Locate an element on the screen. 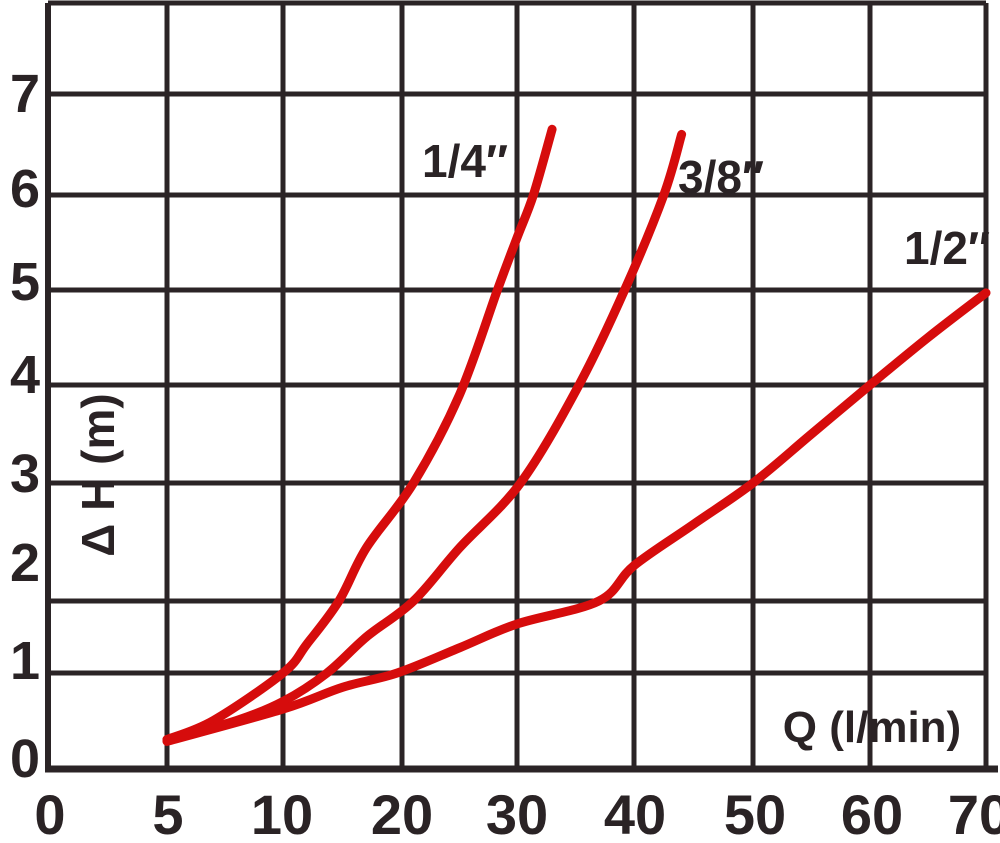 The image size is (1000, 843). x-tick-label: 50 is located at coordinates (755, 813).